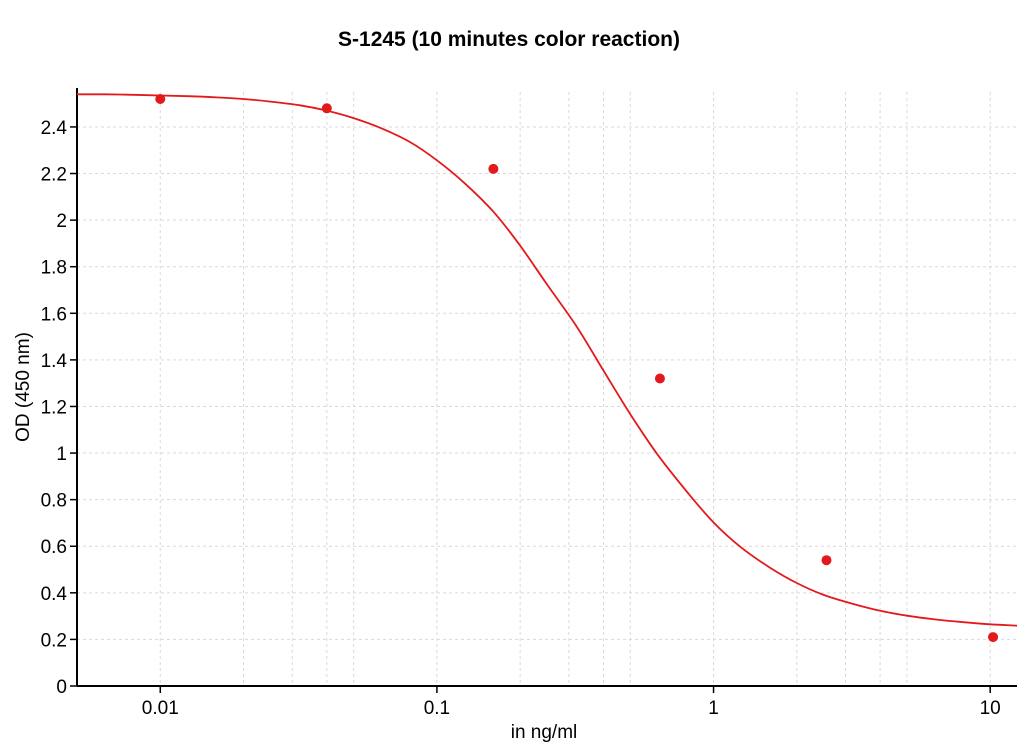 This screenshot has height=745, width=1017. I want to click on y-axis-label: OD (450 nm), so click(23, 387).